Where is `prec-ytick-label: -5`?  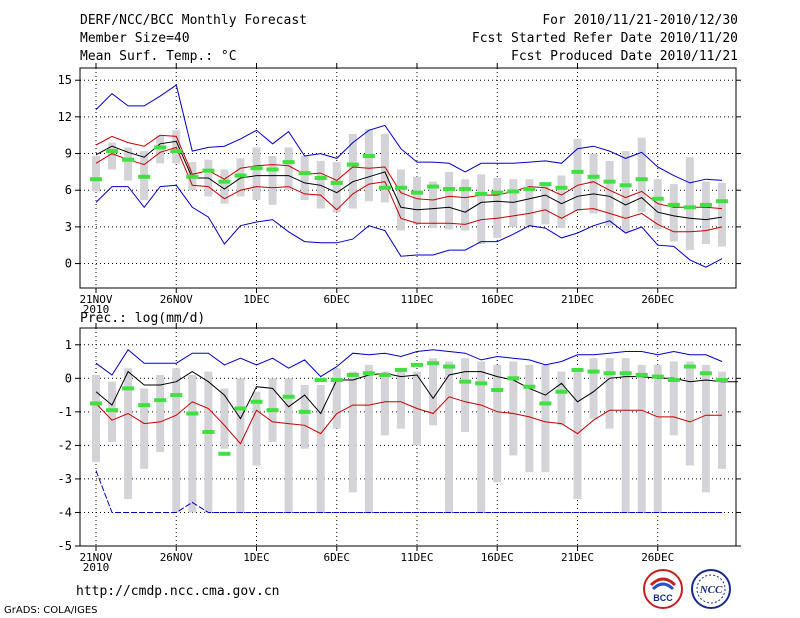
prec-ytick-label: -5 is located at coordinates (65, 546).